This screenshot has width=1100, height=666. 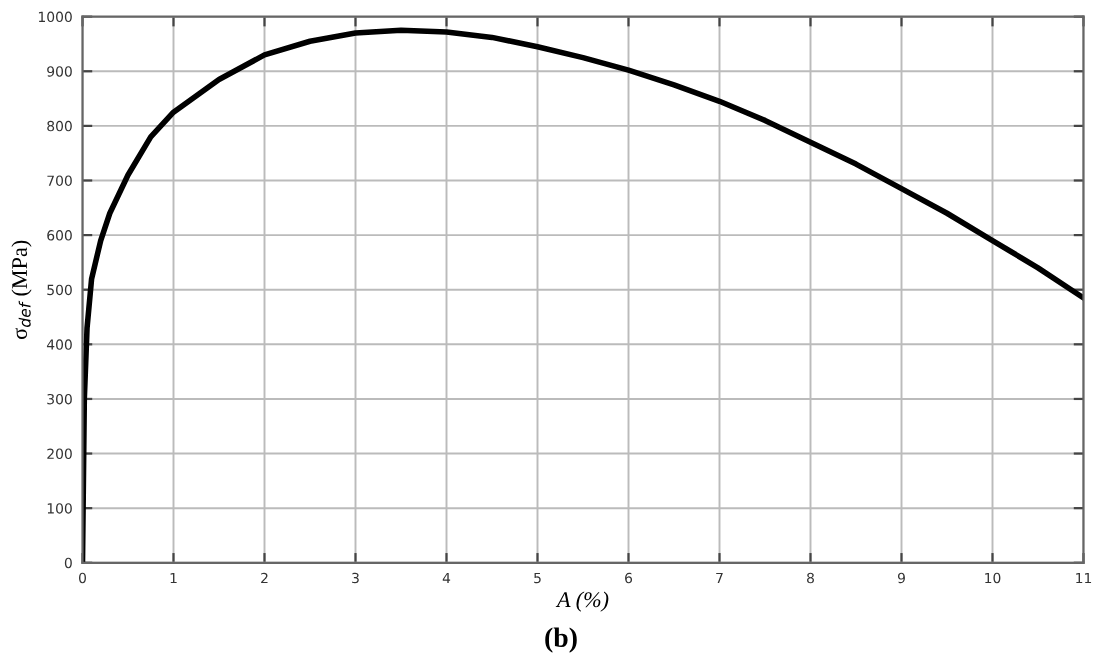 I want to click on y-axis-title: σ$_{def}$ (MPa), so click(x=21, y=289).